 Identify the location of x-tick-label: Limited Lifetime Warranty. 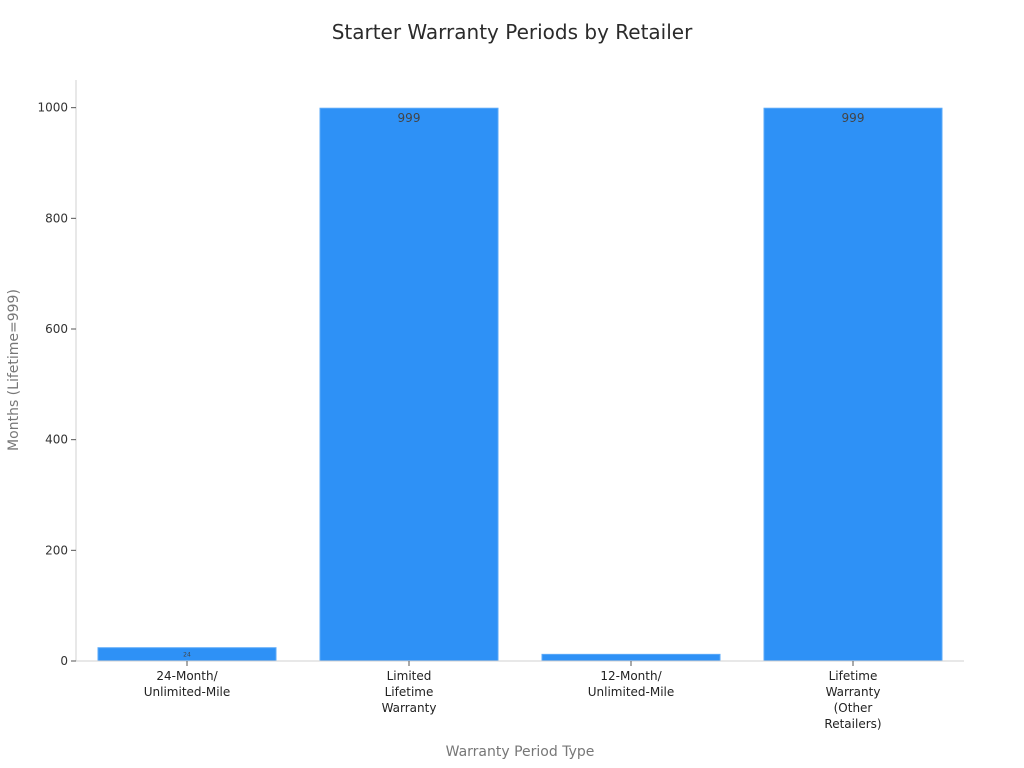
(409, 692).